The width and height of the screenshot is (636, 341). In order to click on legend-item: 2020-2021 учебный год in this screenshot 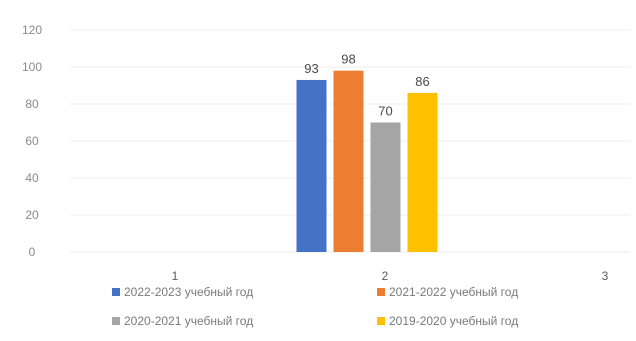, I will do `click(182, 321)`.